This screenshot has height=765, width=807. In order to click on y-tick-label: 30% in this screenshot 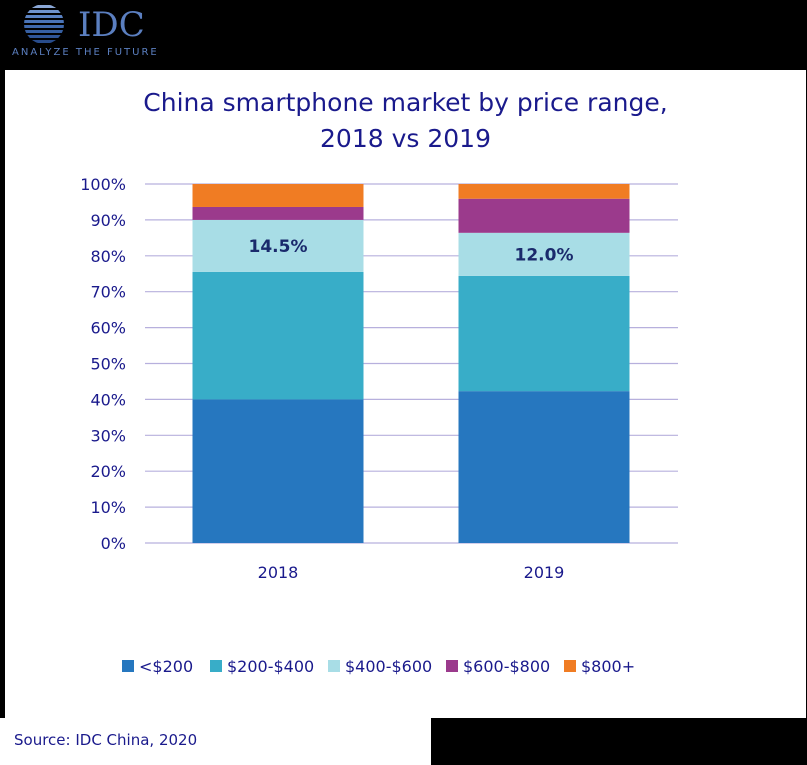, I will do `click(108, 435)`.